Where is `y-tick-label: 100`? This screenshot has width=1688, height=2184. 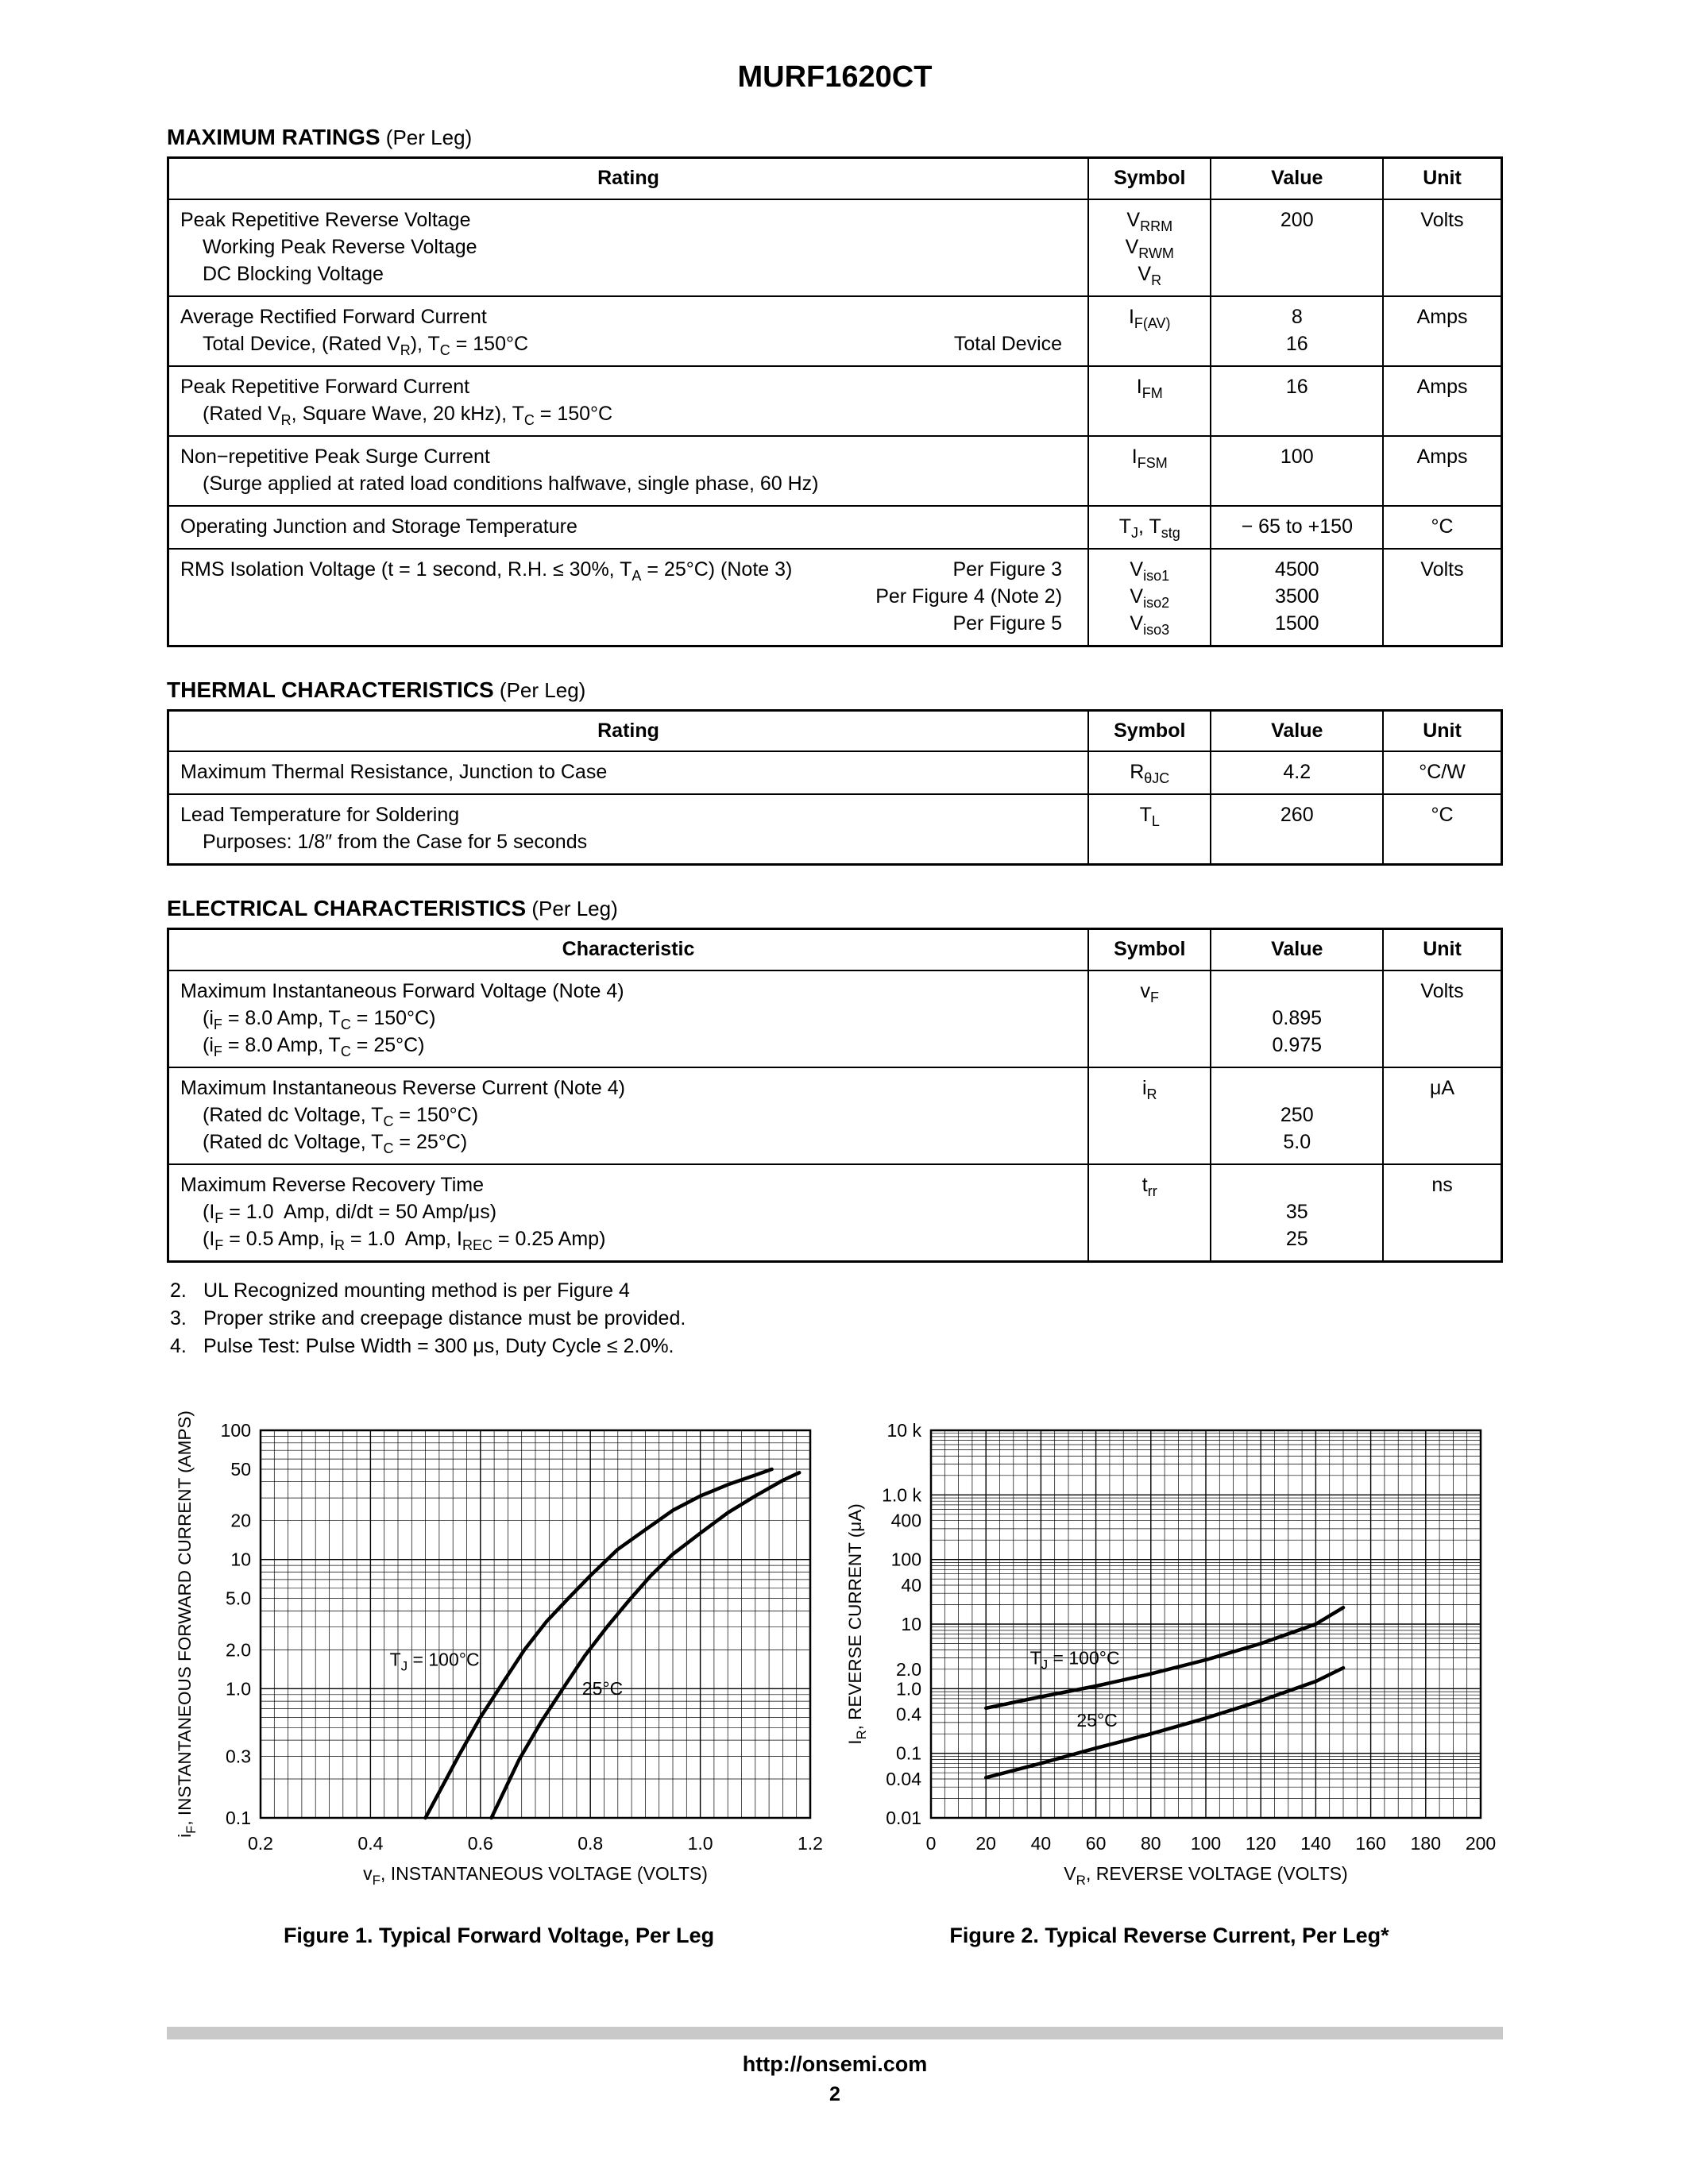 y-tick-label: 100 is located at coordinates (236, 1430).